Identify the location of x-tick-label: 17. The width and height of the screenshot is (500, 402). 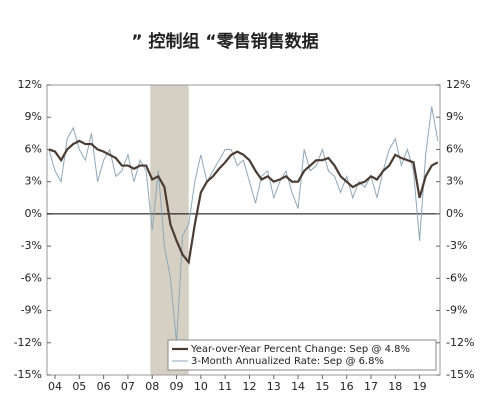
(371, 386).